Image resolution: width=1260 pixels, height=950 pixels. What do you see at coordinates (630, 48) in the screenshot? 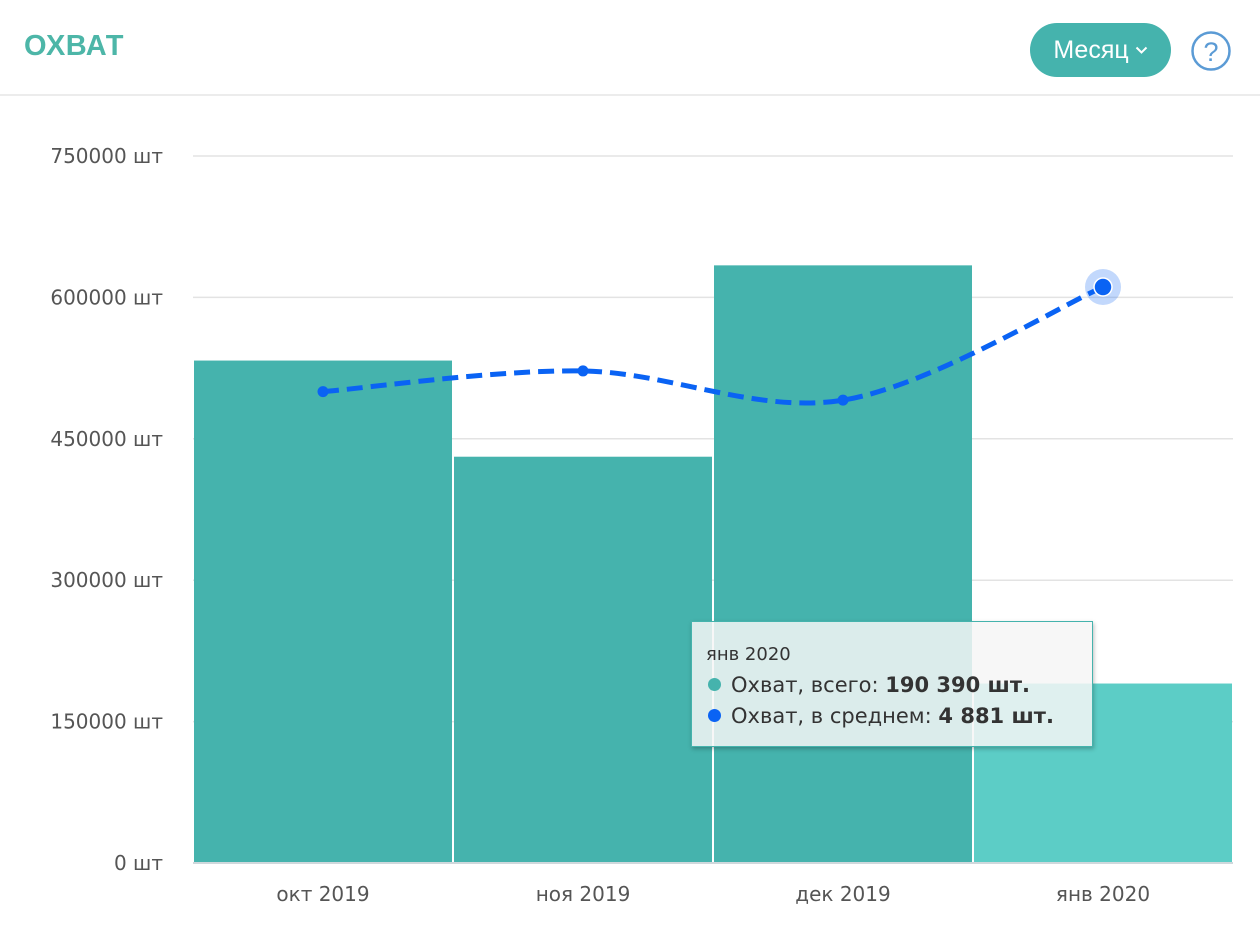
I see `widget-header: ОХВАТ Месяц ?` at bounding box center [630, 48].